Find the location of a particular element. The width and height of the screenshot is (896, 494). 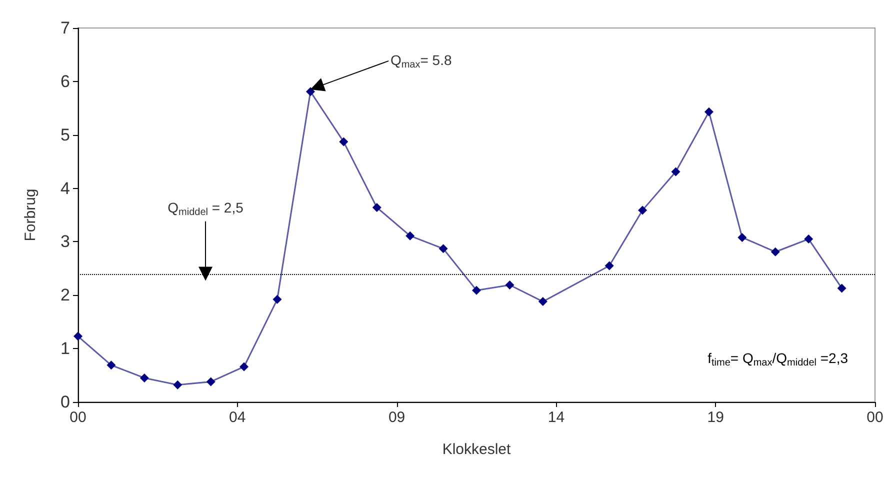

x-axis-title: Klokkeslet is located at coordinates (477, 449).